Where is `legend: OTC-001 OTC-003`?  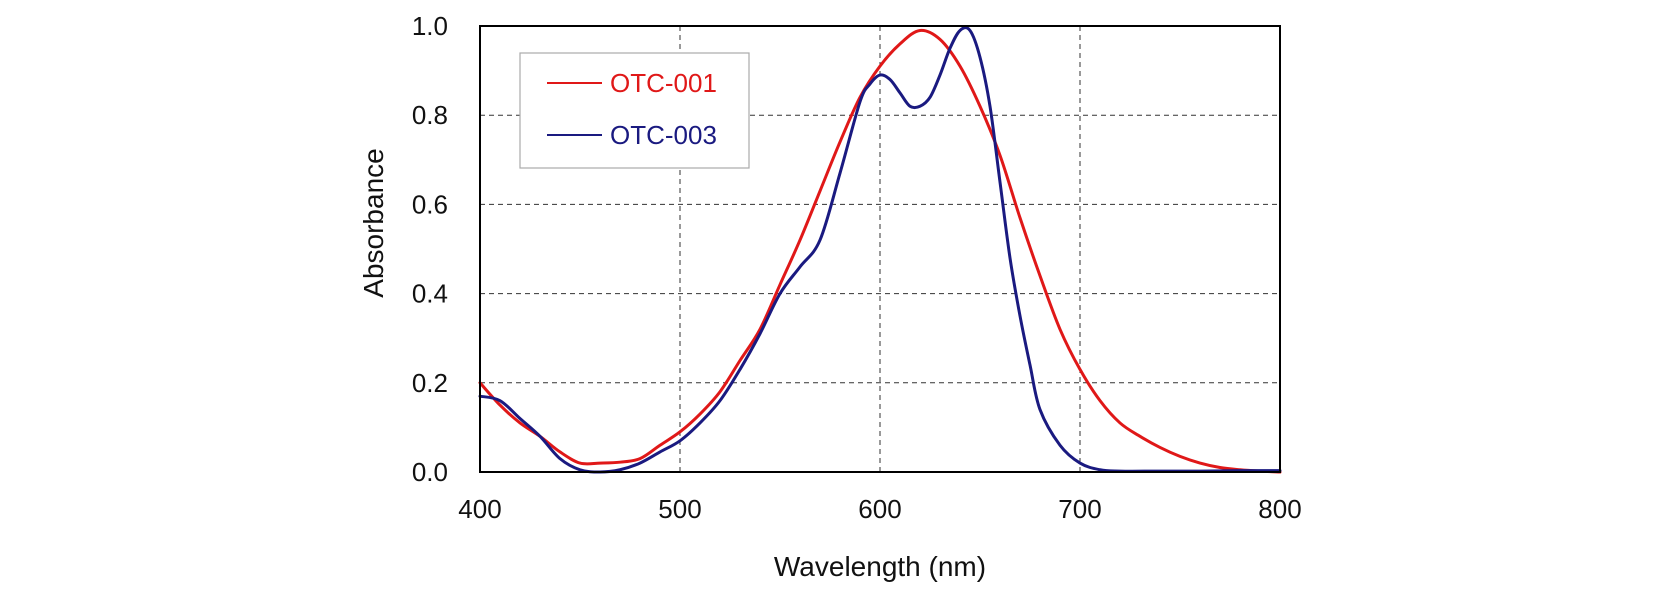
legend: OTC-001 OTC-003 is located at coordinates (634, 110).